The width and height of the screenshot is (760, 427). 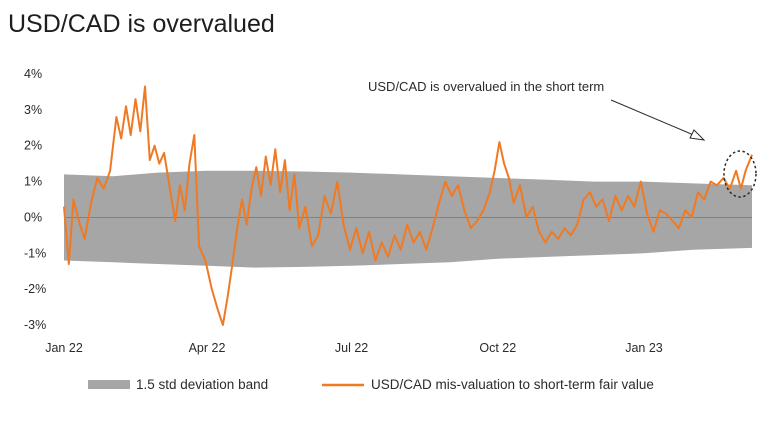 I want to click on y-tick-label: -2%, so click(x=35, y=289).